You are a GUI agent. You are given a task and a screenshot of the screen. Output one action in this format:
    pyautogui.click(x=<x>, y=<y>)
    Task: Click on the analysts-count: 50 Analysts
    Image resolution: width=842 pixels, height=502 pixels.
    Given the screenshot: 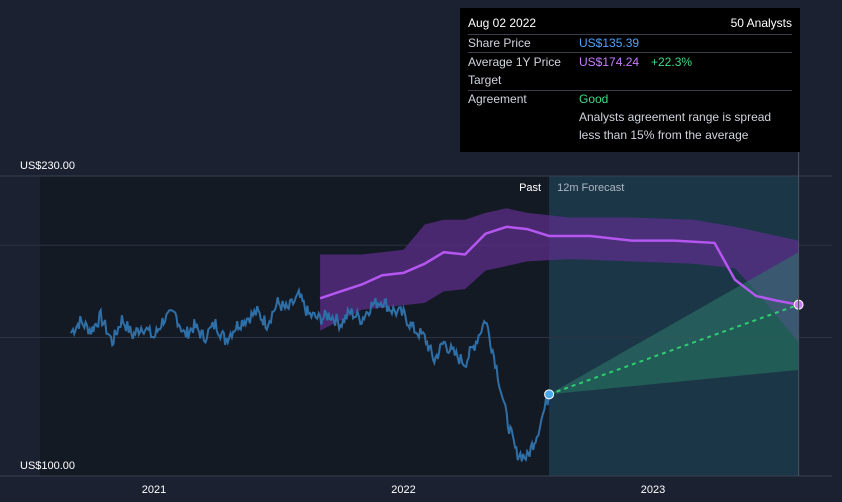 What is the action you would take?
    pyautogui.click(x=761, y=23)
    